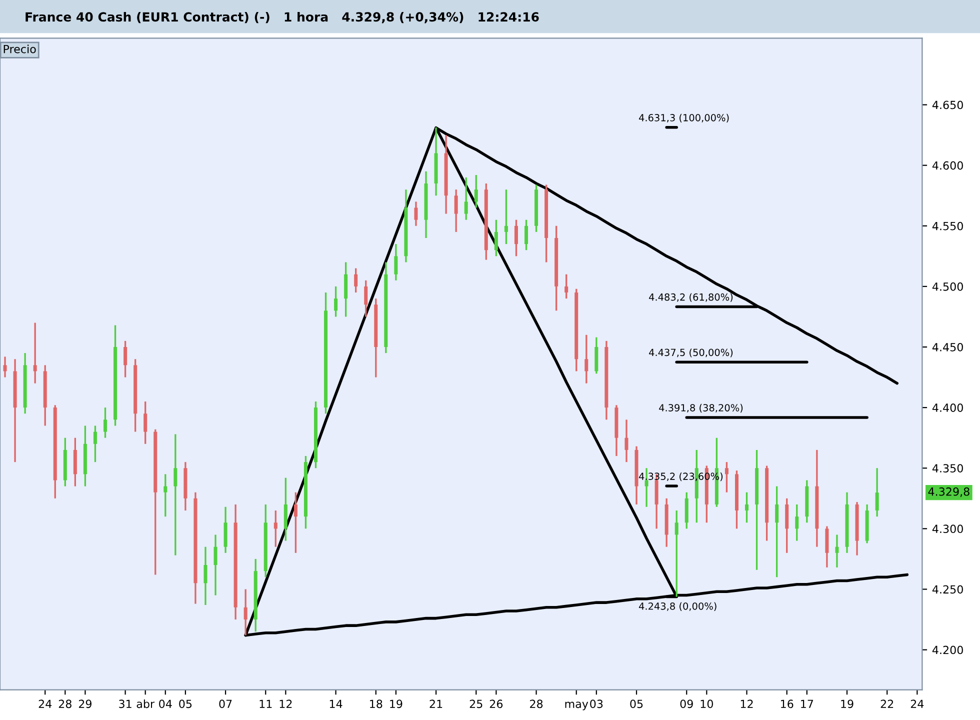 This screenshot has height=720, width=980. I want to click on x-tick-label: 10, so click(706, 704).